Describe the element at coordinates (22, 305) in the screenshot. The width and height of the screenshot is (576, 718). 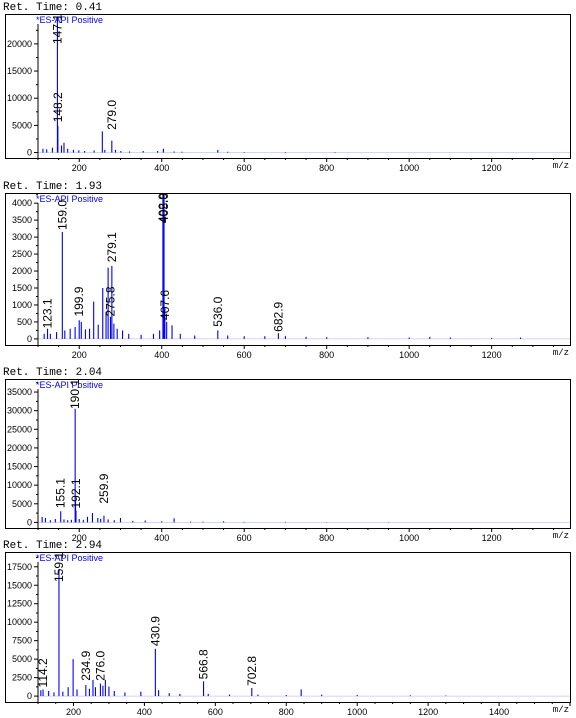
I see `y-tick-label: 1000` at that location.